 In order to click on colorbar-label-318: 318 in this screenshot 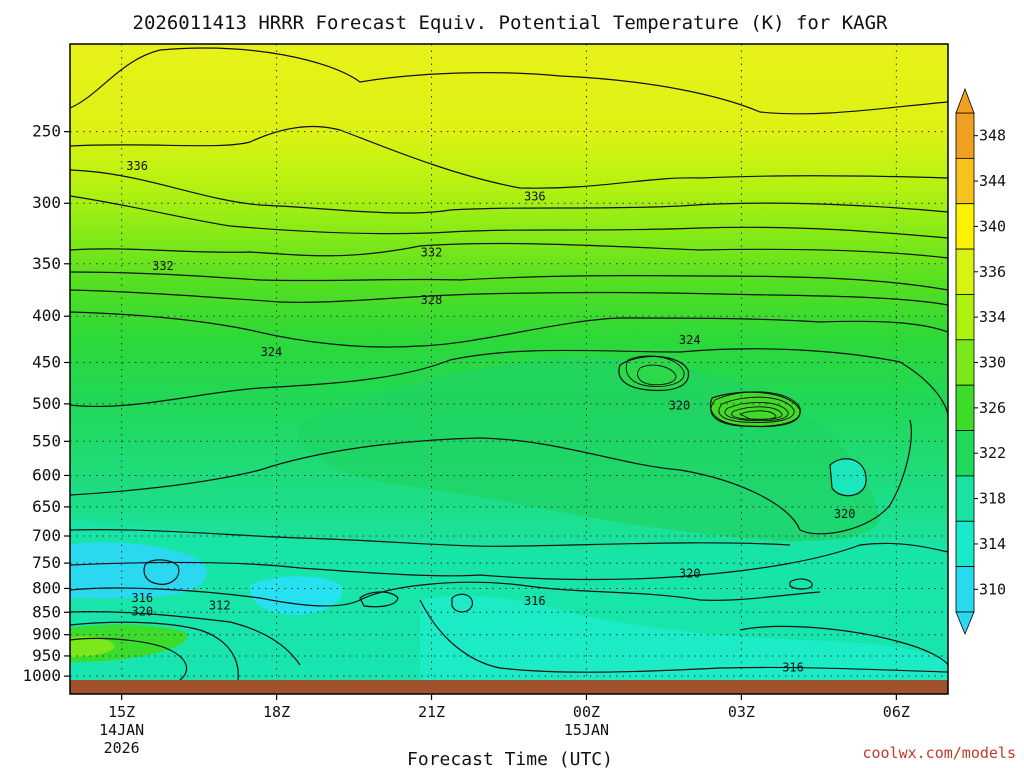, I will do `click(992, 499)`.